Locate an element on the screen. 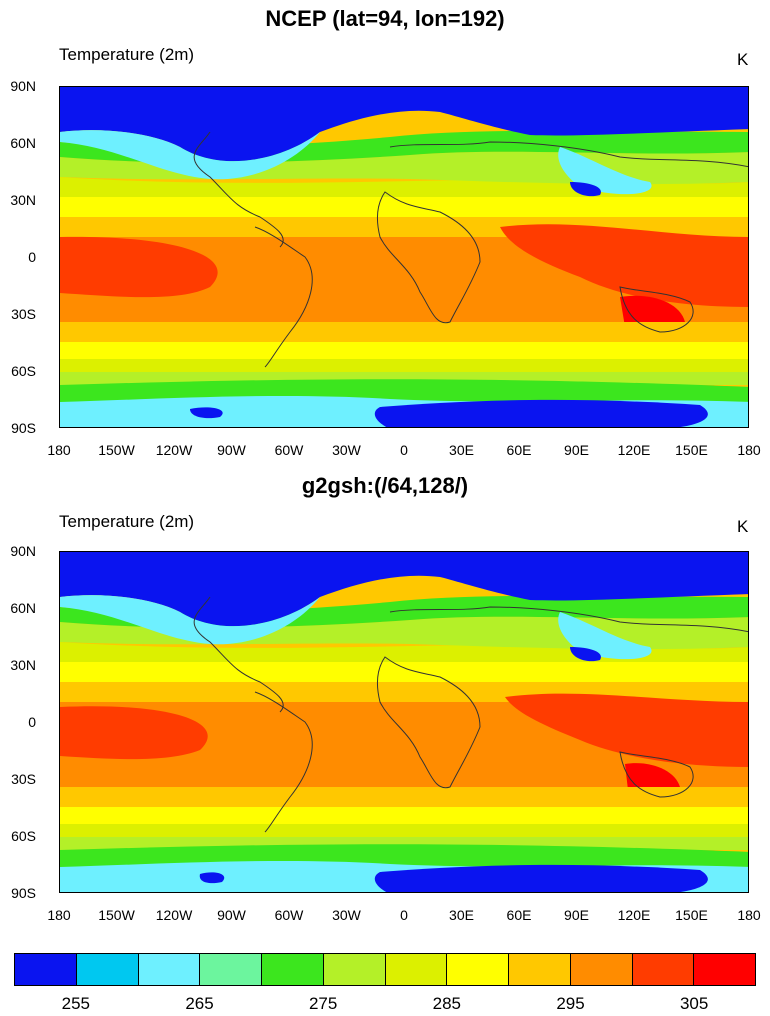 The image size is (770, 1016). colorbar-label: 305 is located at coordinates (694, 1003).